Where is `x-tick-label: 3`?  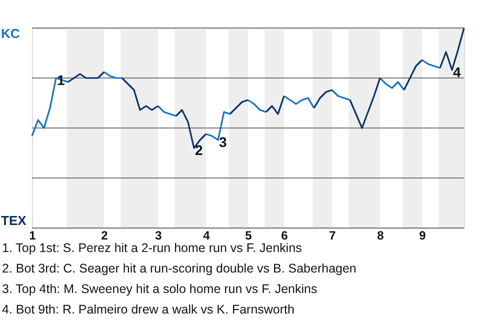 x-tick-label: 3 is located at coordinates (158, 235).